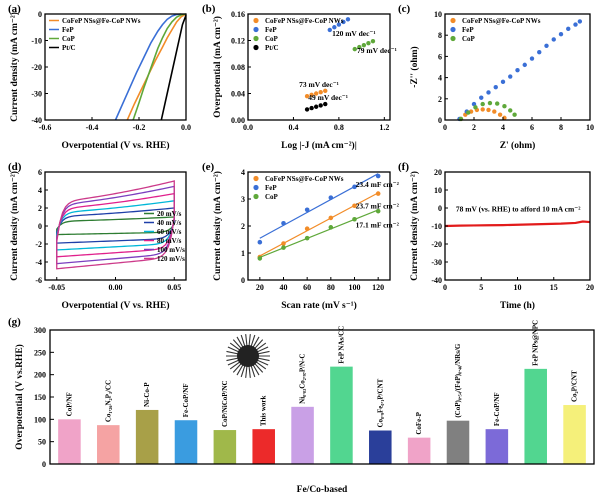 This screenshot has width=600, height=500. I want to click on y-axis-label: Overpotential (mA cm⁻²), so click(217, 67).